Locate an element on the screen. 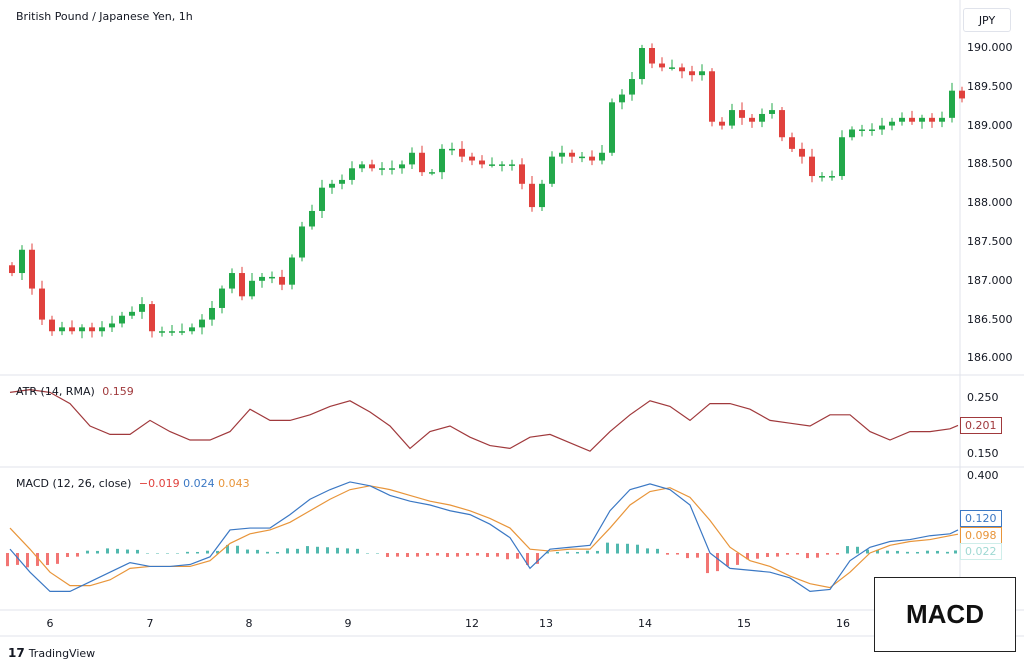  macd-legend: MACD (12, 26, close) −0.019 0.024 0.043 is located at coordinates (133, 483).